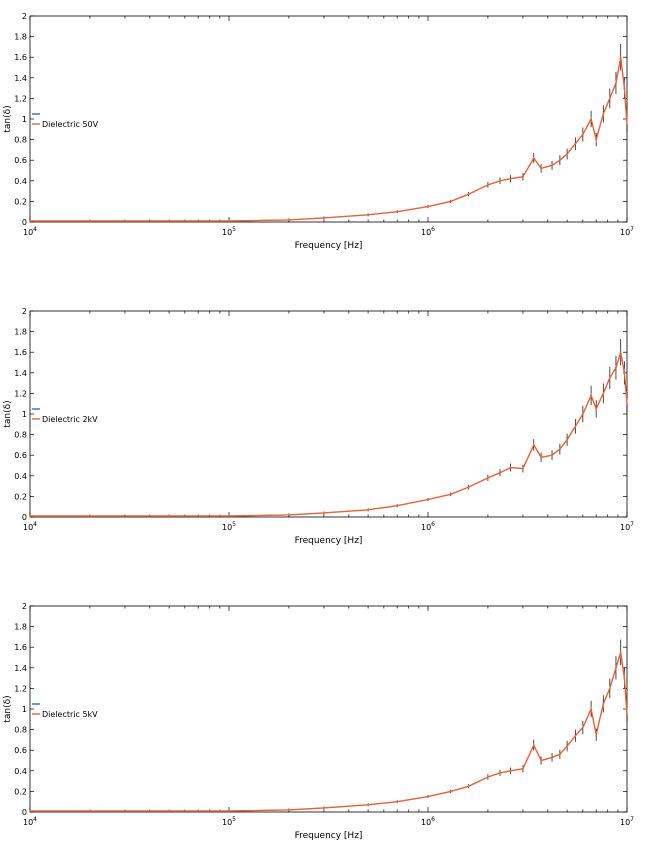 This screenshot has height=860, width=650. I want to click on y-tick-label: 0.8, so click(20, 730).